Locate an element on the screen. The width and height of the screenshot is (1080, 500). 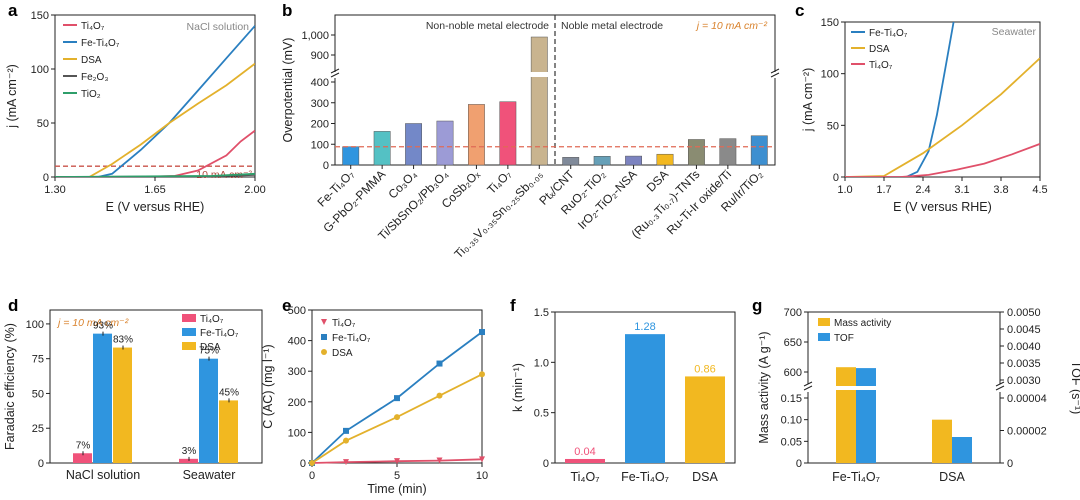
panel-e-y-tick-label: 500 is located at coordinates (297, 311).